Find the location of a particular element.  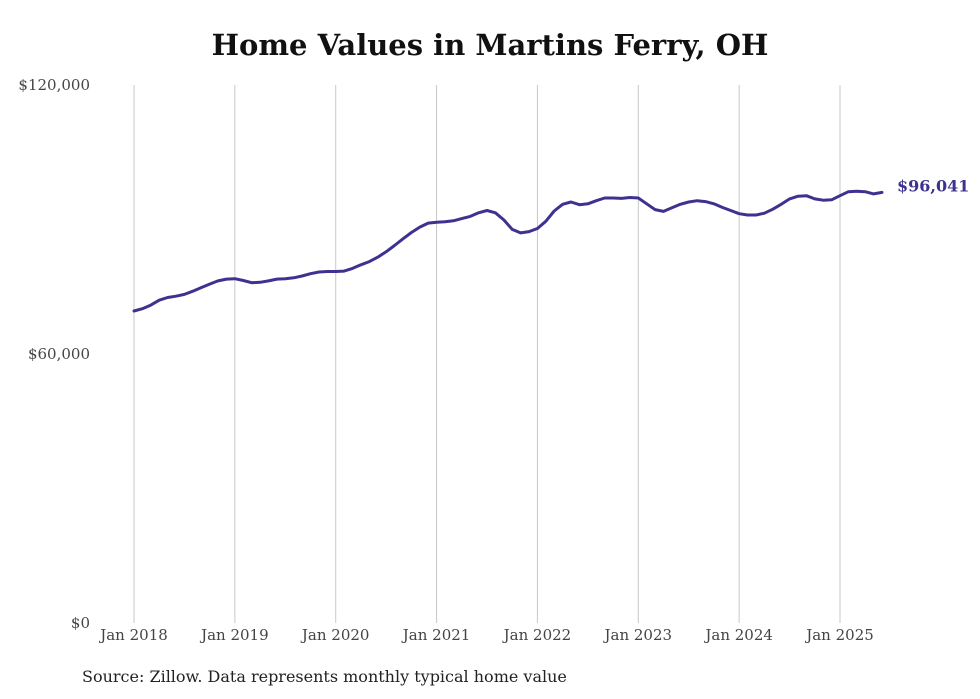

y-tick-label: $60,000 is located at coordinates (59, 354).